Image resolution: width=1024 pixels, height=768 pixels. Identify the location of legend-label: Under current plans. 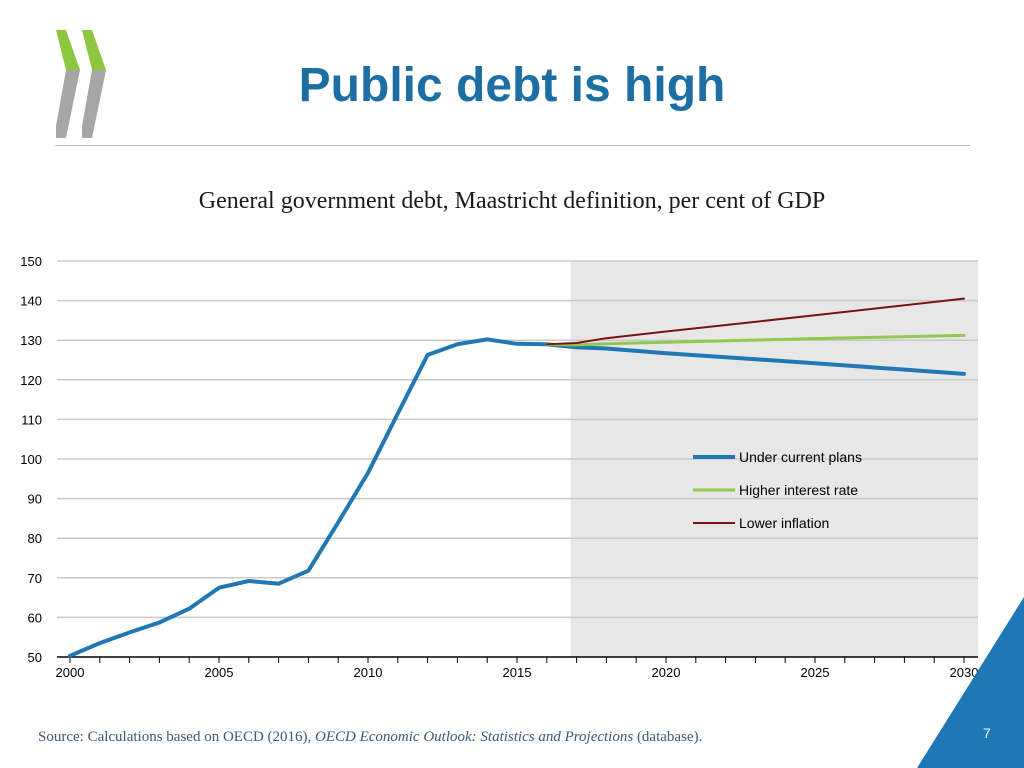
(800, 457).